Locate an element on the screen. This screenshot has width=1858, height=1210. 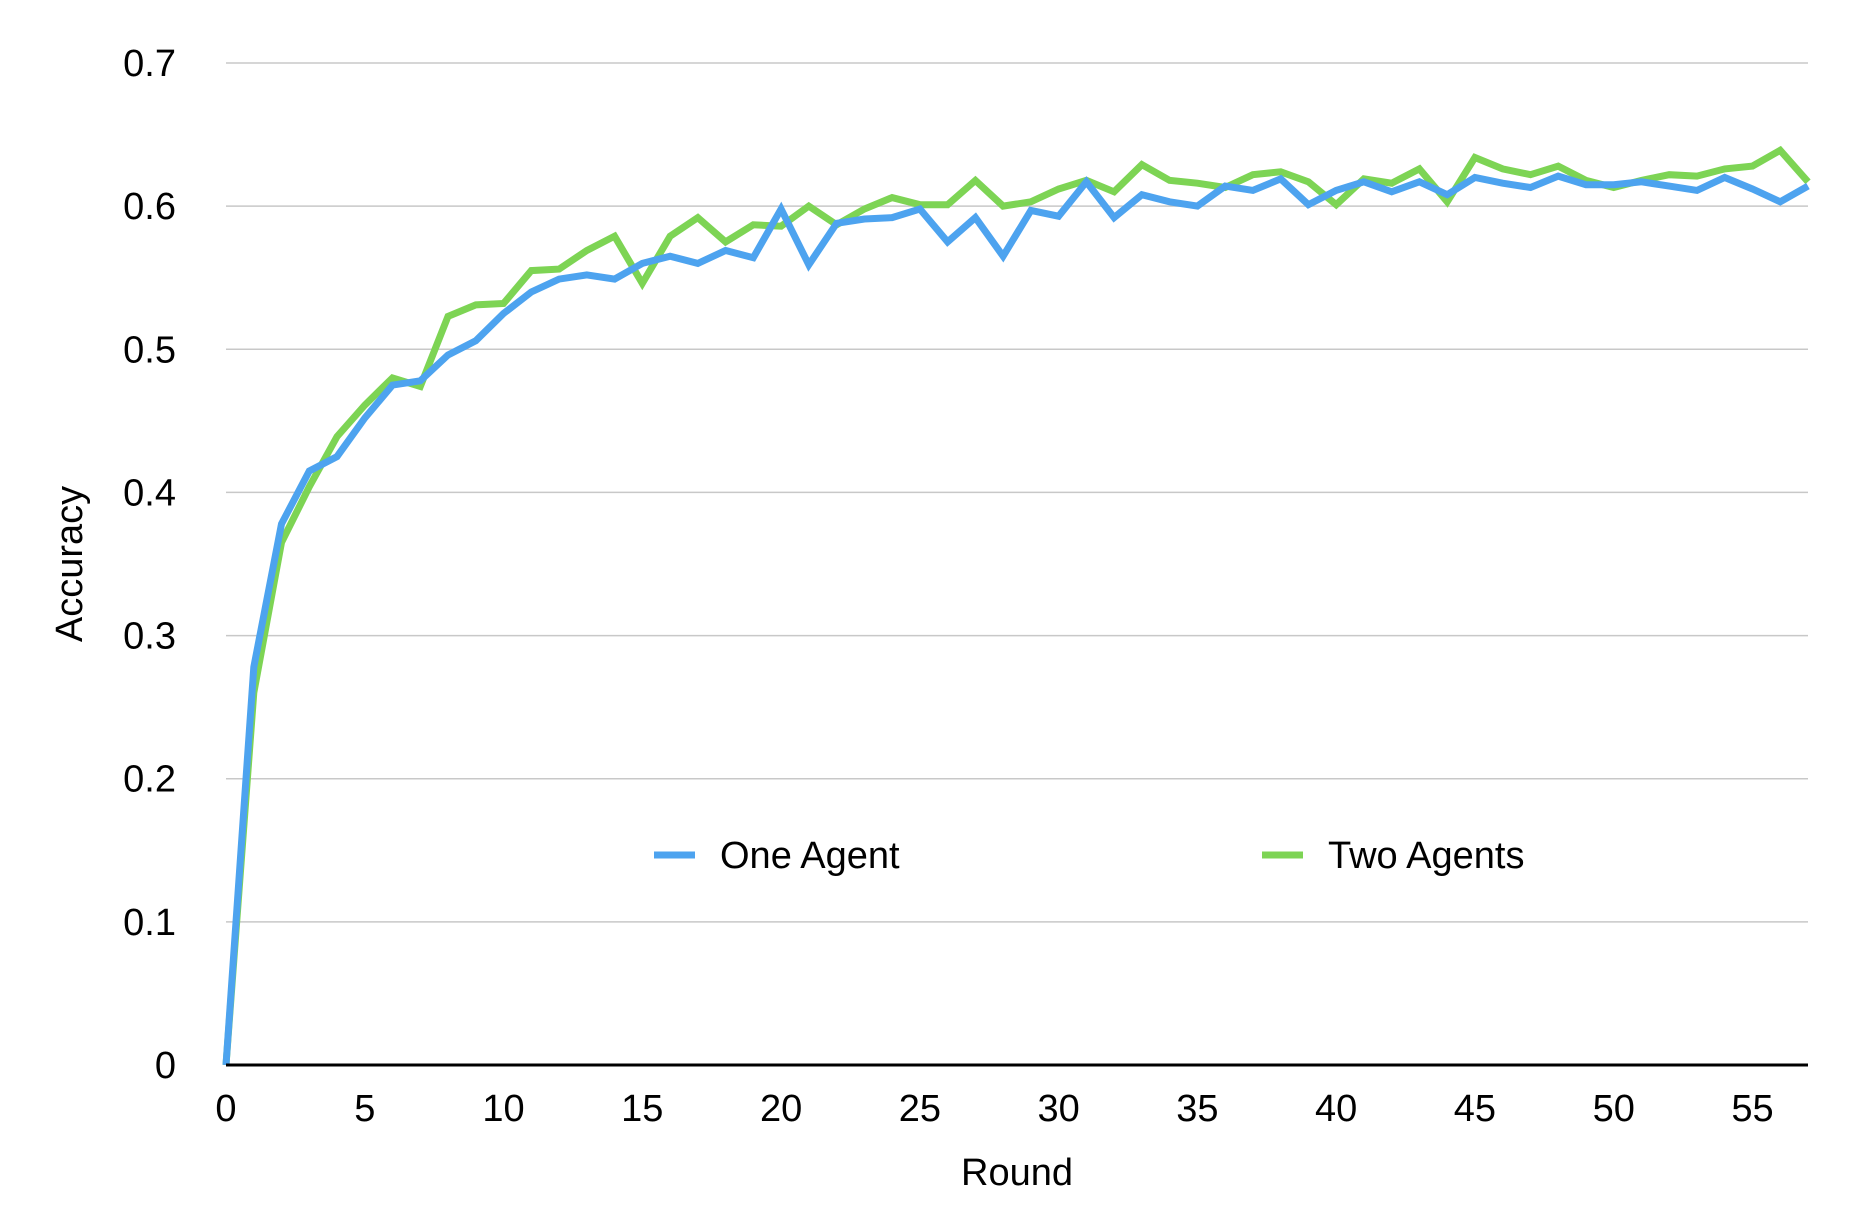
x-tick-labels: 0 5 10 15 20 25 30 35 40 45 50 55 is located at coordinates (994, 1109).